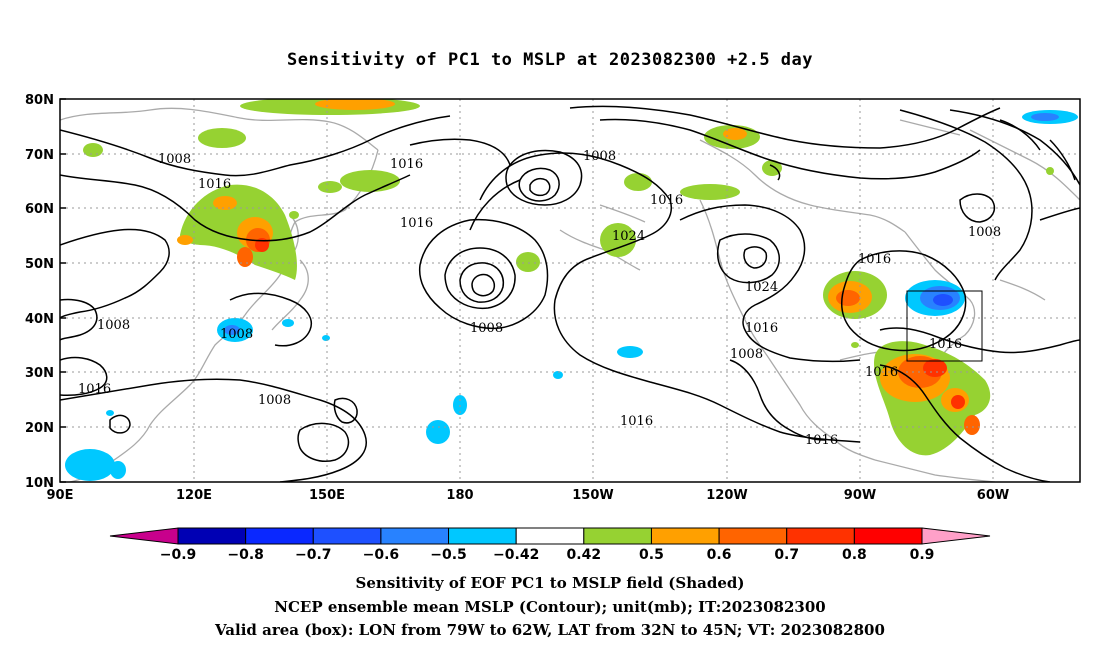 The width and height of the screenshot is (1100, 650). What do you see at coordinates (993, 495) in the screenshot?
I see `lon-label: 60W` at bounding box center [993, 495].